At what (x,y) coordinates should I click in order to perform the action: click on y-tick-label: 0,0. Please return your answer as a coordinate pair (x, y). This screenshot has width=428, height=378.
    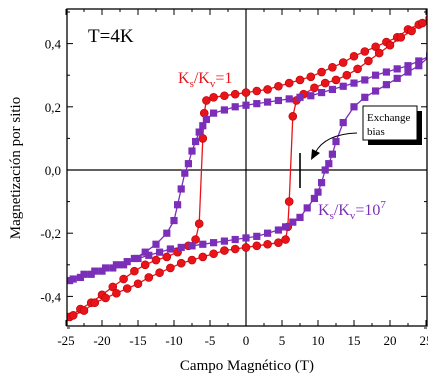
    Looking at the image, I should click on (53, 170).